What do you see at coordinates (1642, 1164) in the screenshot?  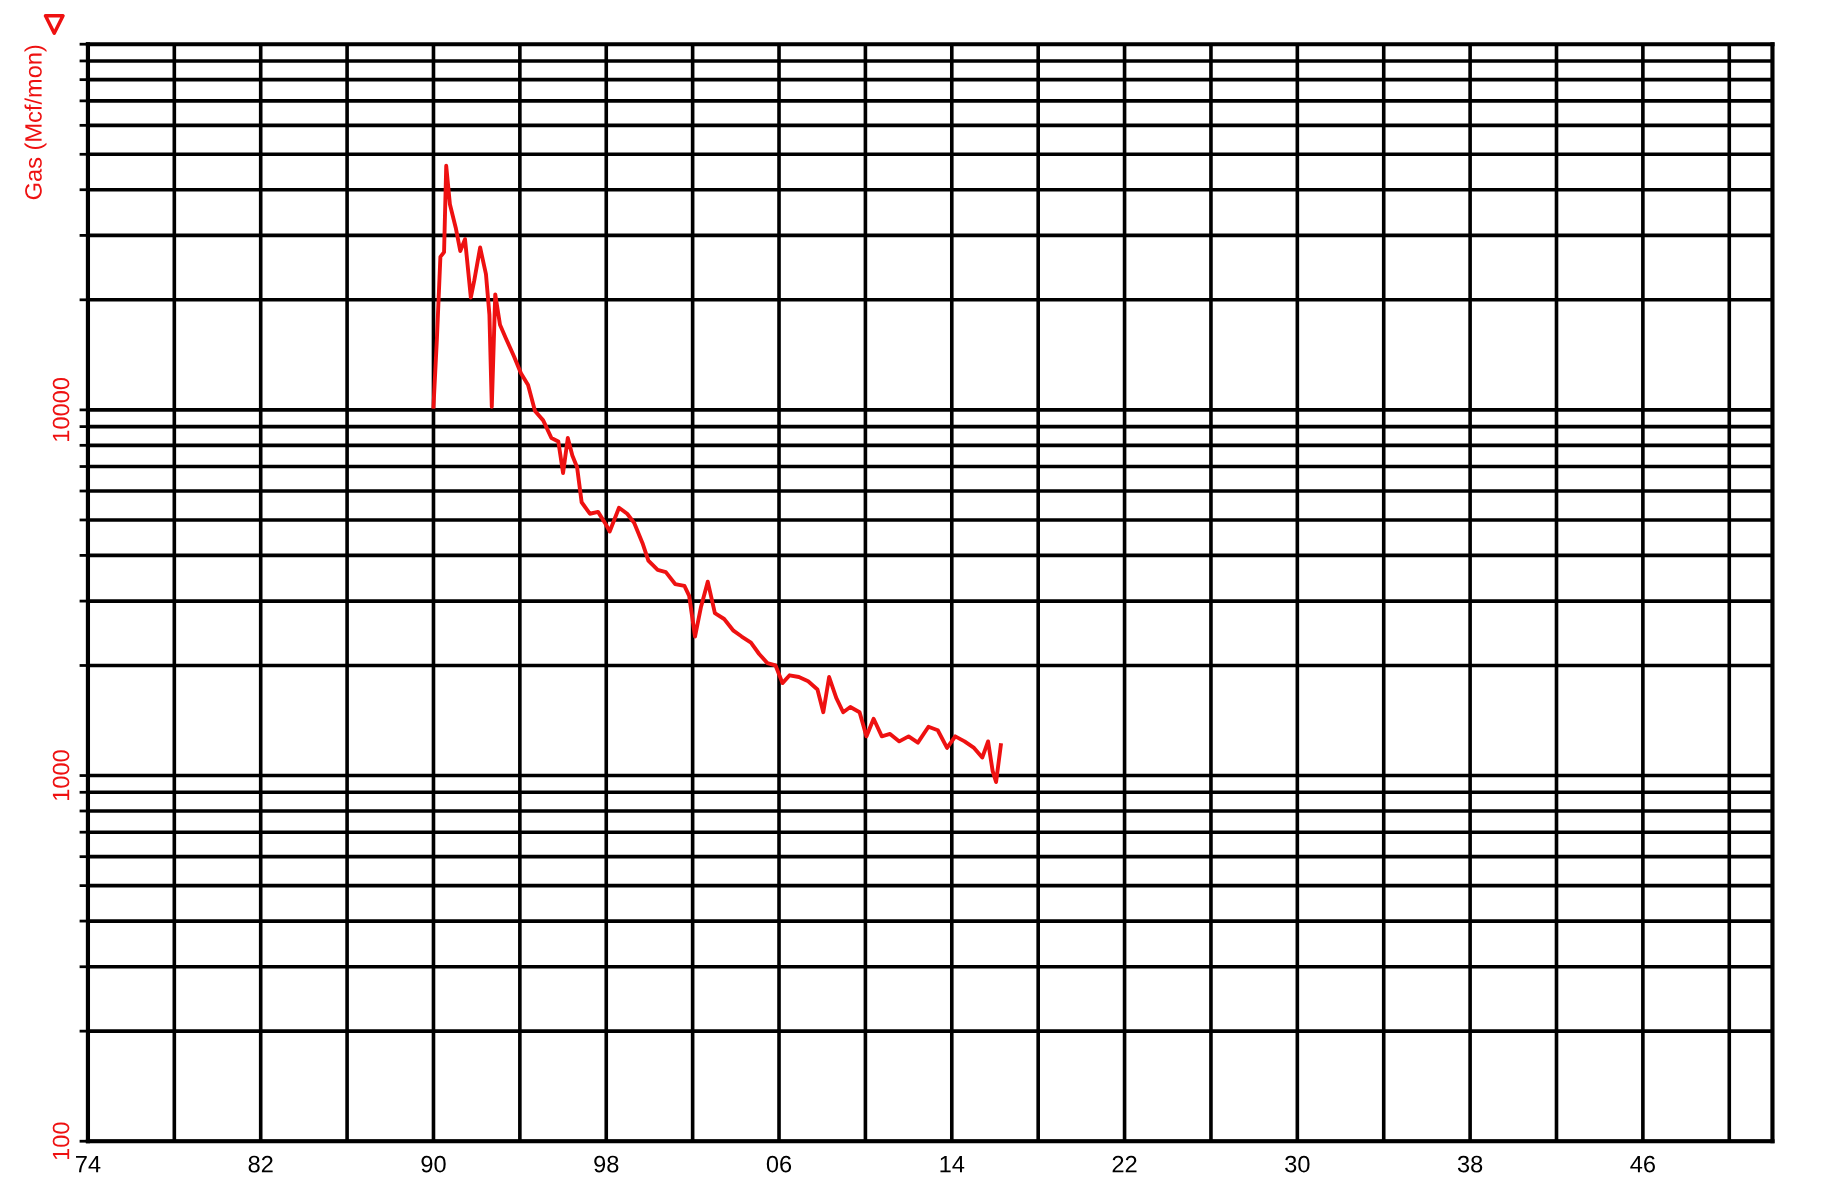 I see `x-tick-label: 46` at bounding box center [1642, 1164].